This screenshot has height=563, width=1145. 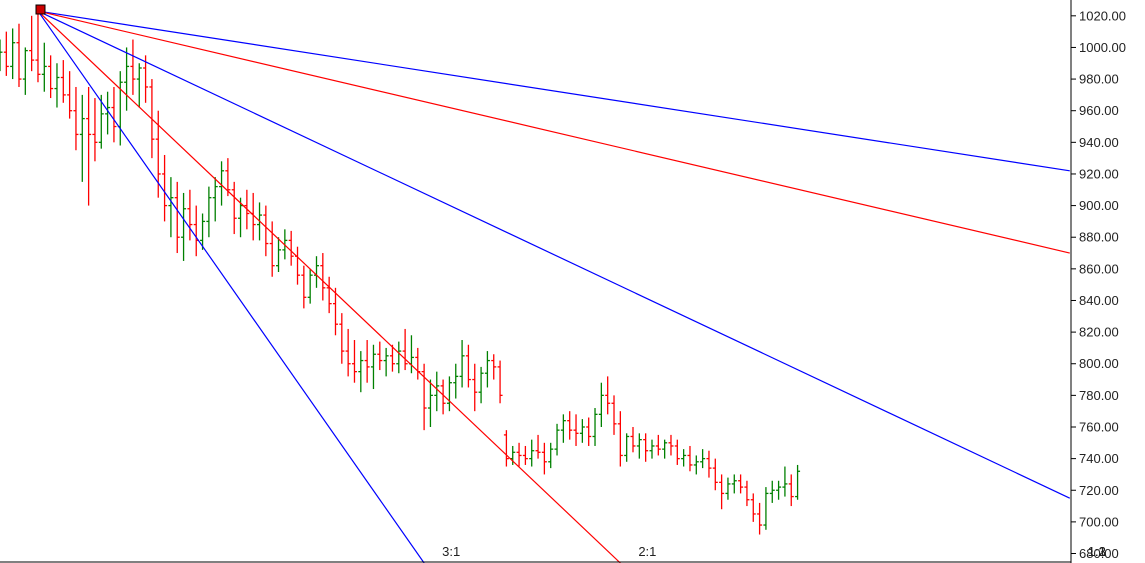 What do you see at coordinates (647, 551) in the screenshot?
I see `fan-label-2-1: 2:1` at bounding box center [647, 551].